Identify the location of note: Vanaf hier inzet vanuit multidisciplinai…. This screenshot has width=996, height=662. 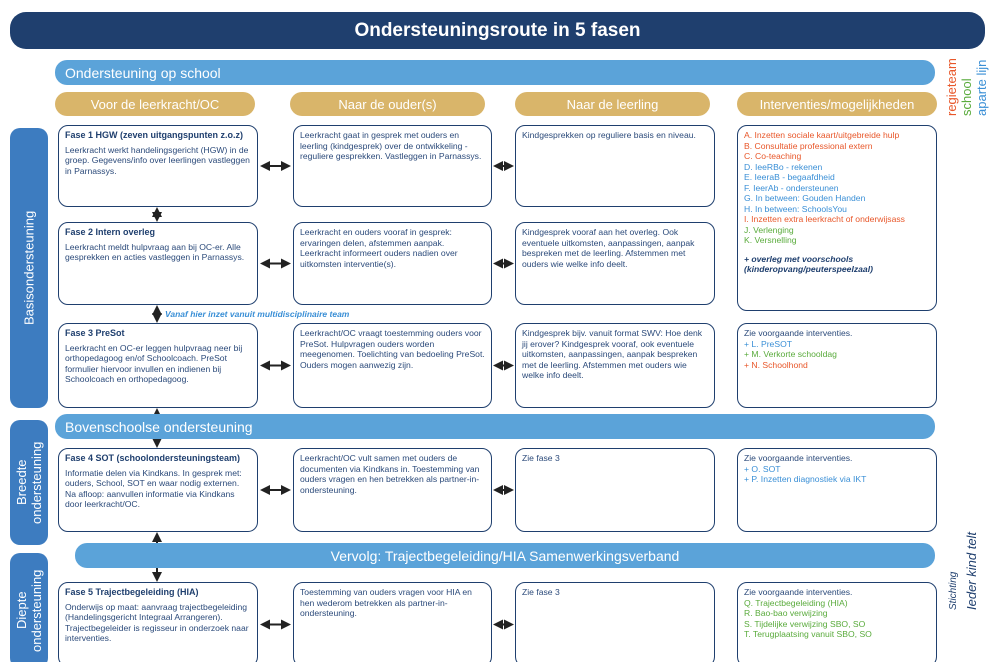
(257, 314).